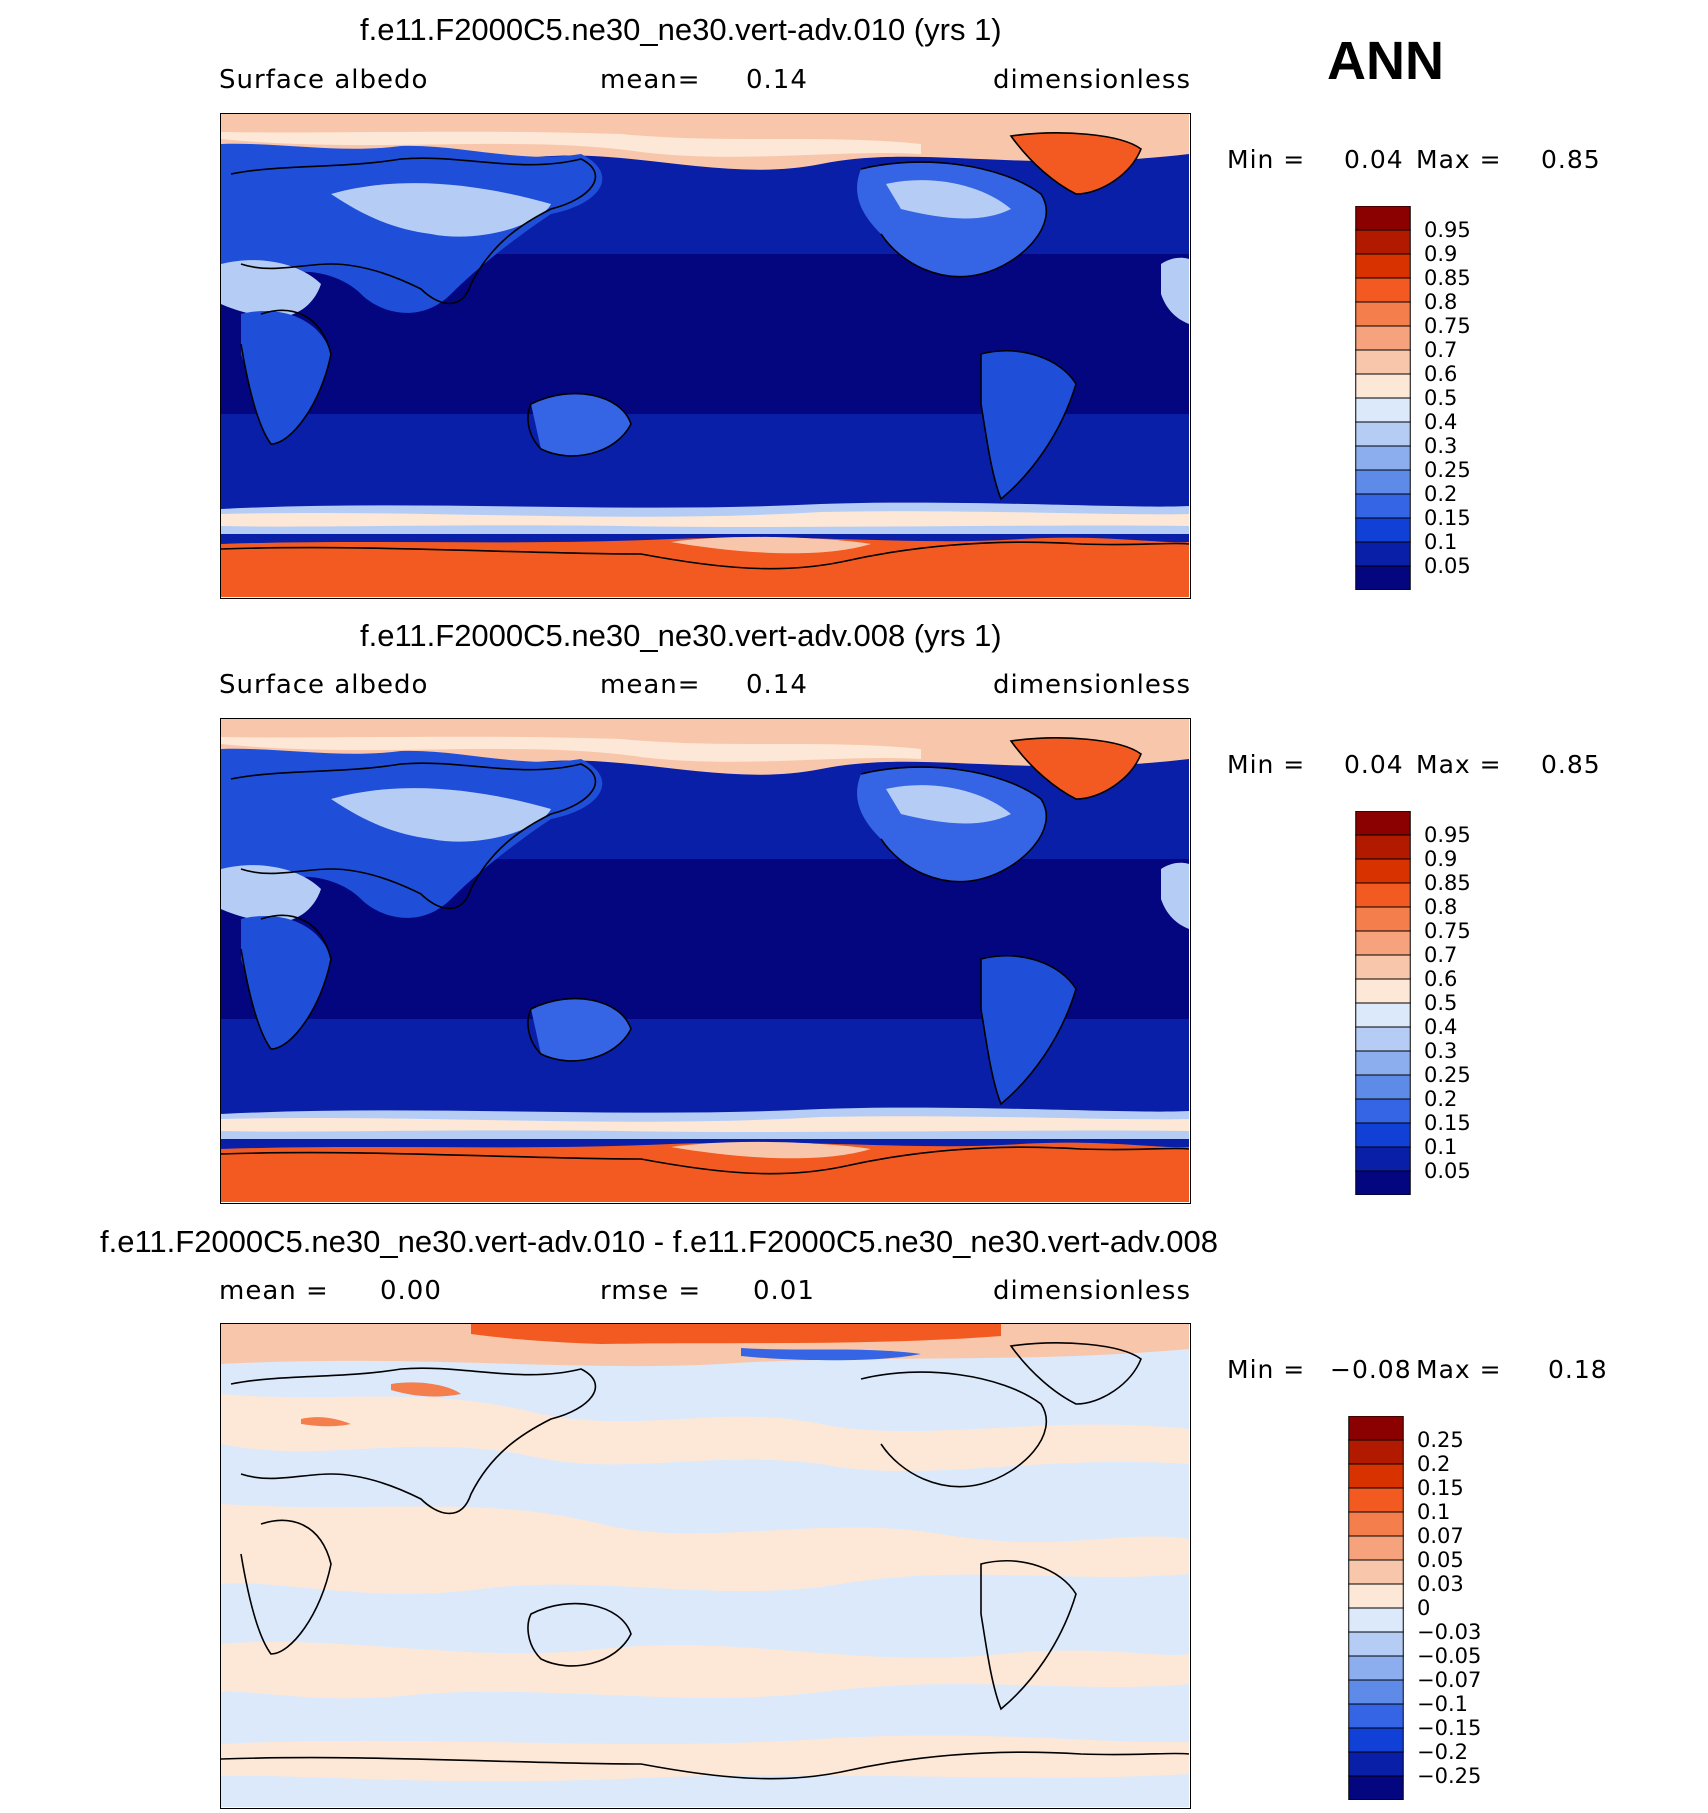 The height and width of the screenshot is (1813, 1708). I want to click on colorbar-tick-label: 0.07, so click(1440, 1536).